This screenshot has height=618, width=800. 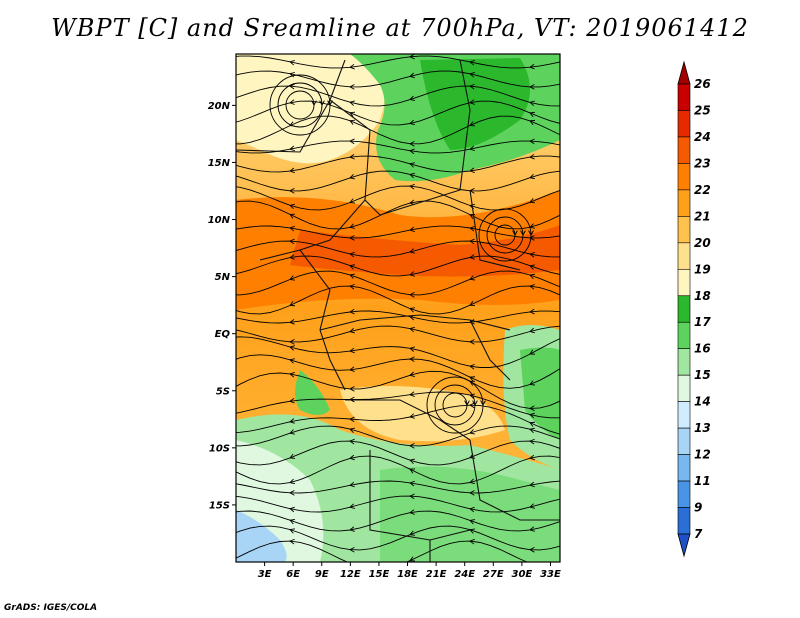 I want to click on colorbar-bottom-arrow, so click(x=684, y=545).